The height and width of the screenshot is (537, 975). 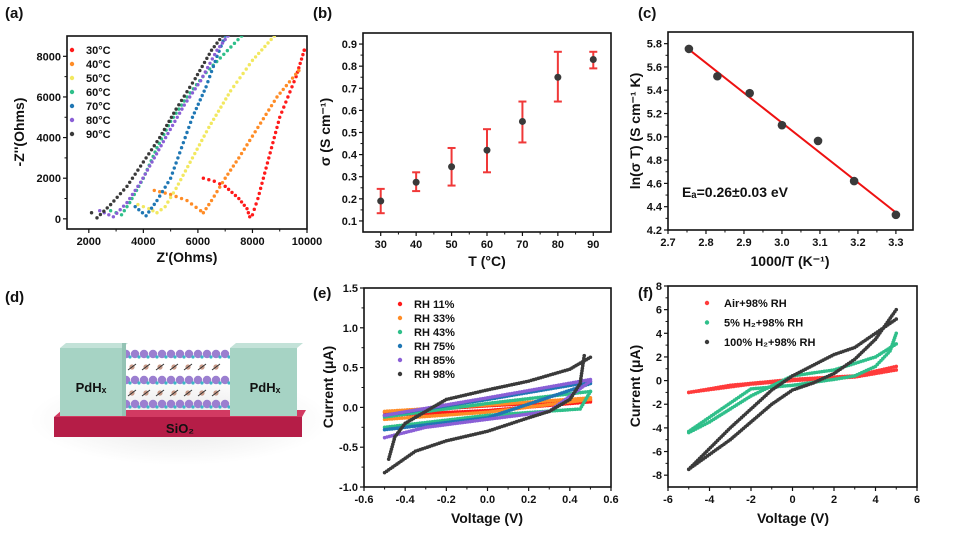 I want to click on legend-label: 50°C, so click(x=98, y=79).